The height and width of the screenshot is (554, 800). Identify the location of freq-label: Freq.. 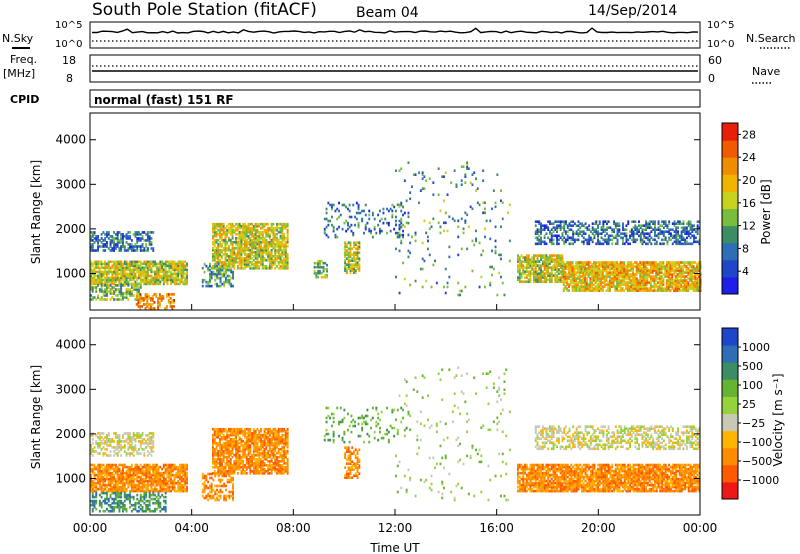
(23, 59).